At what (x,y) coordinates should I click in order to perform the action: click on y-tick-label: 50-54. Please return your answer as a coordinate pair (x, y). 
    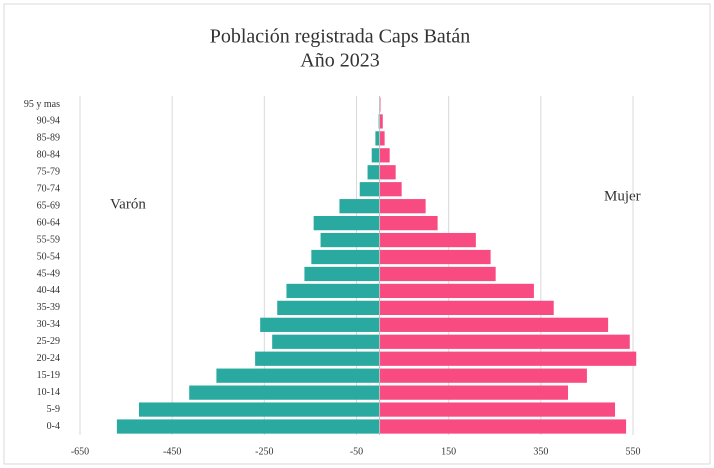
    Looking at the image, I should click on (48, 256).